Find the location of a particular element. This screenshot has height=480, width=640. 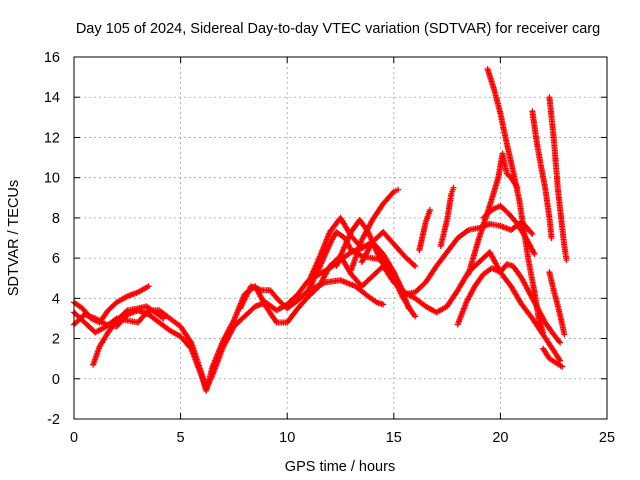

x-tick-label: 20 is located at coordinates (500, 438).